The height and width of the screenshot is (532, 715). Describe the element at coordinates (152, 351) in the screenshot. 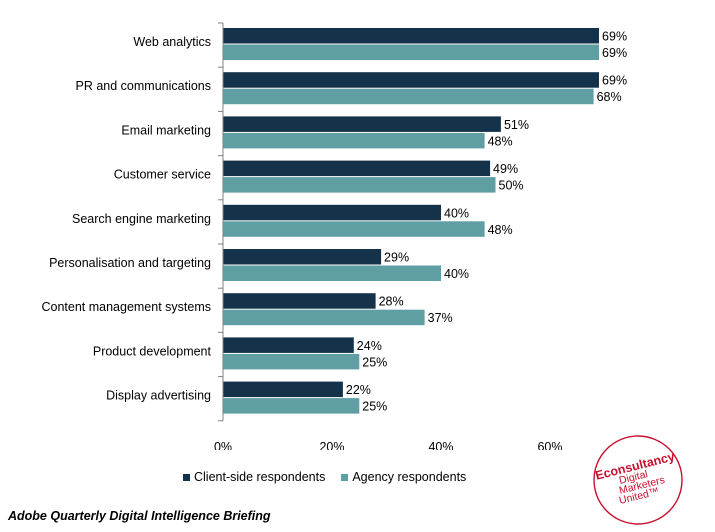

I see `category-label: Product development` at that location.